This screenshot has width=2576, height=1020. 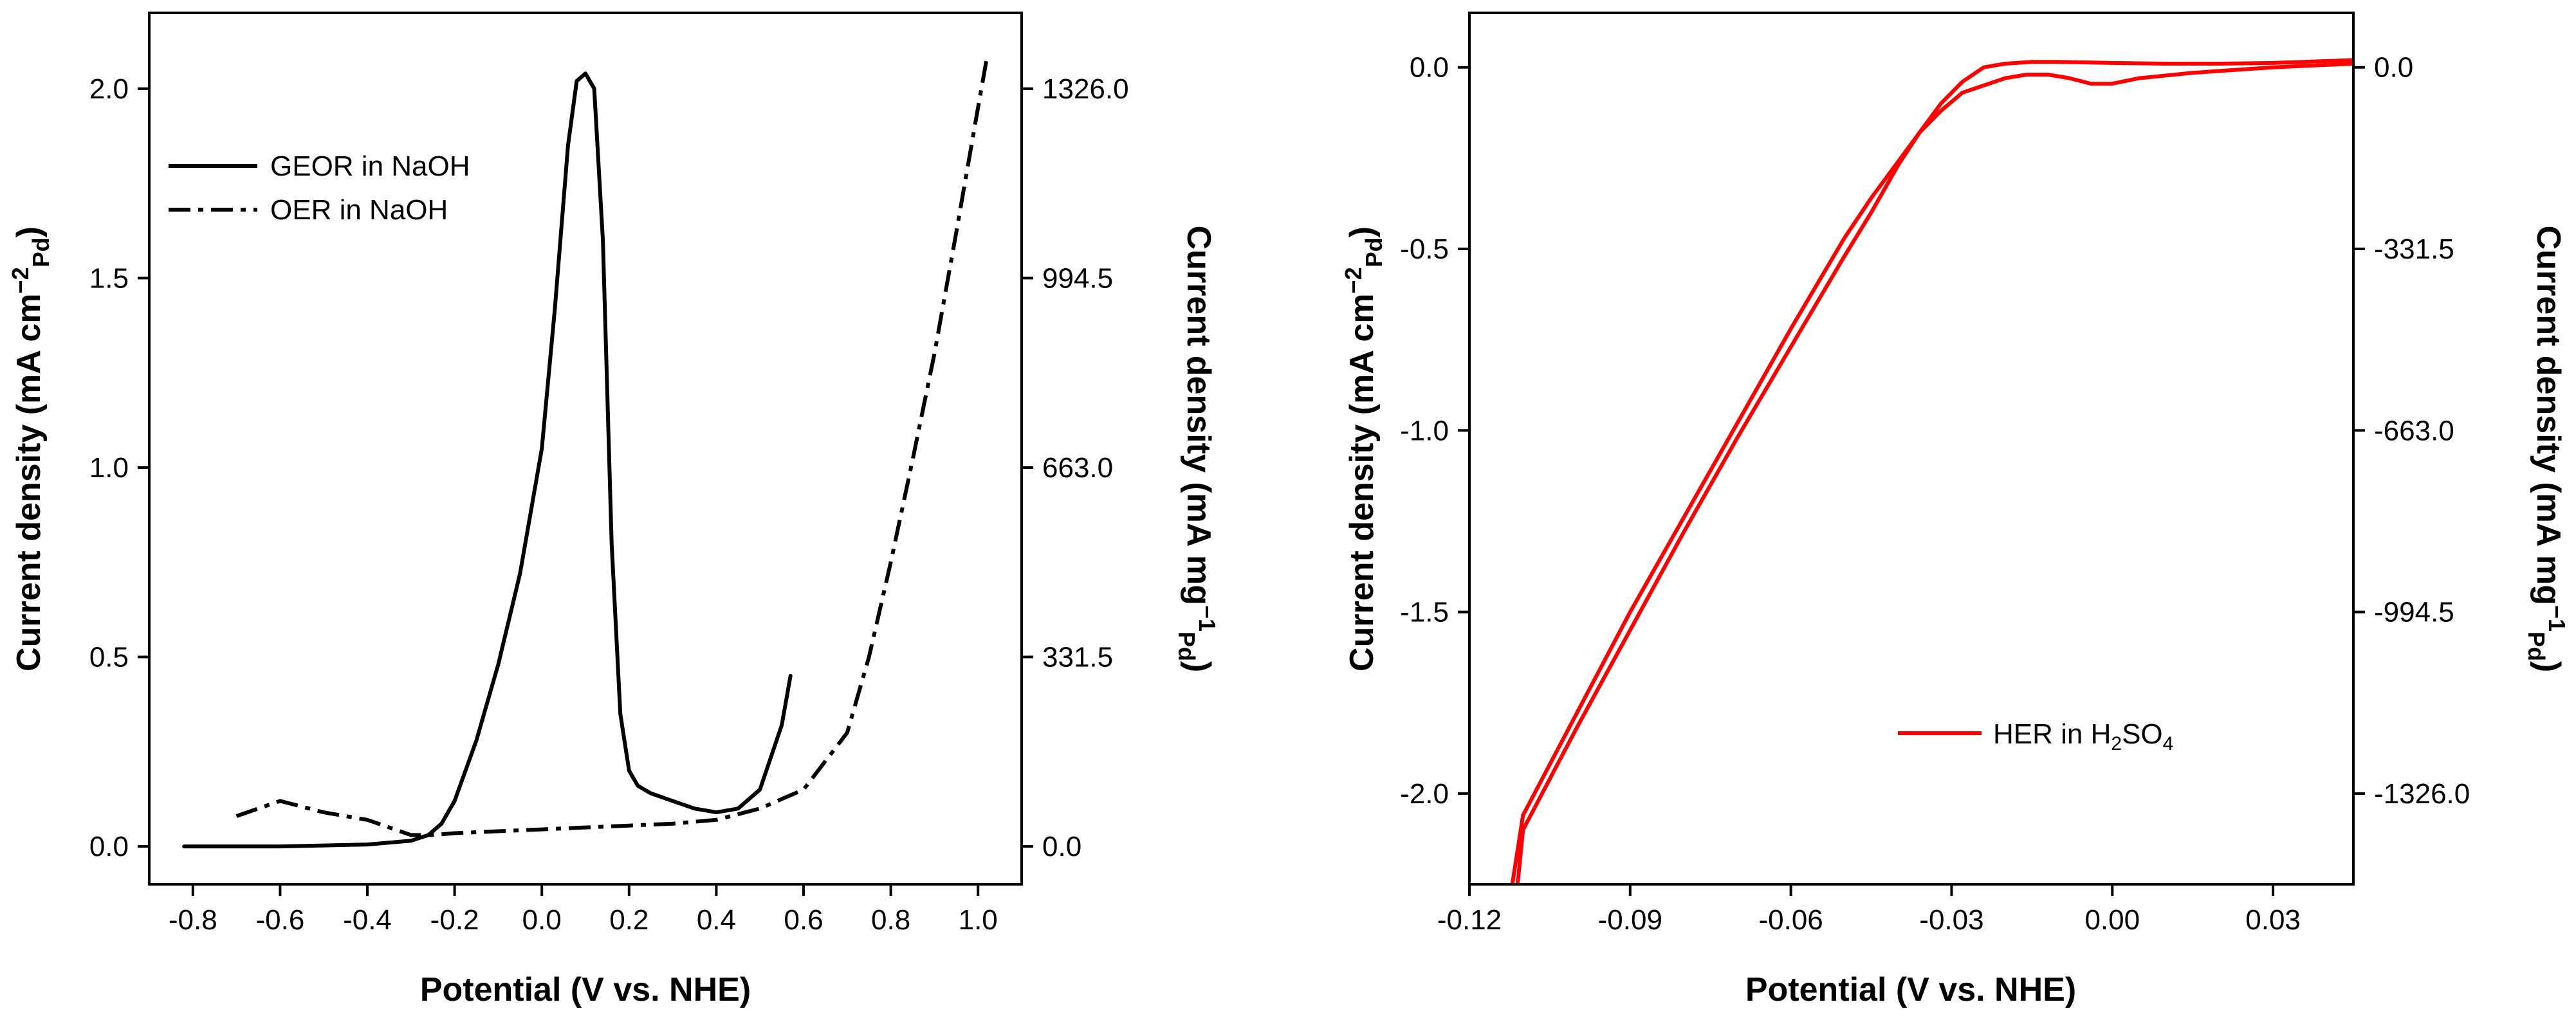 I want to click on y-tick-label: 1.5, so click(x=109, y=278).